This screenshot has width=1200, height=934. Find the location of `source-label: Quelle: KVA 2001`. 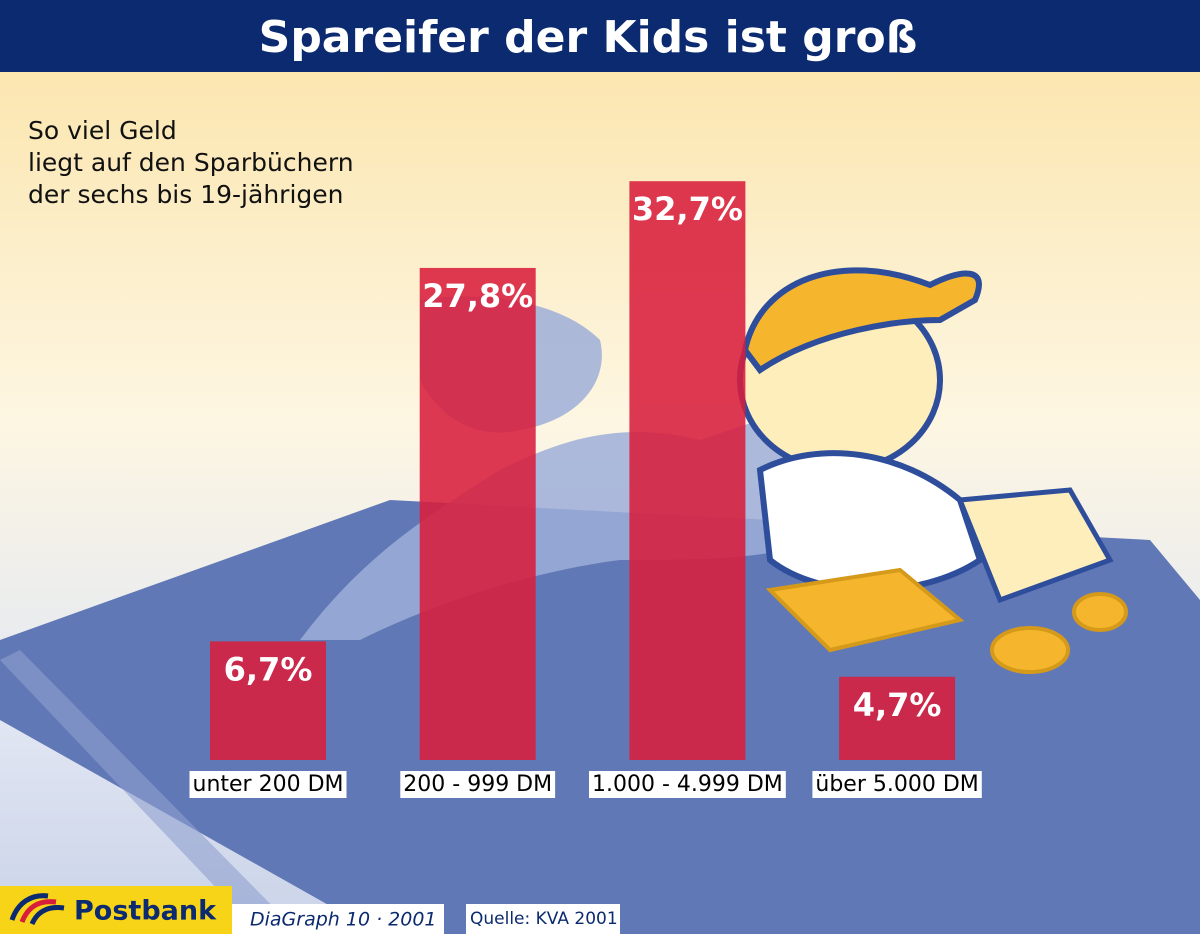

source-label: Quelle: KVA 2001 is located at coordinates (544, 919).